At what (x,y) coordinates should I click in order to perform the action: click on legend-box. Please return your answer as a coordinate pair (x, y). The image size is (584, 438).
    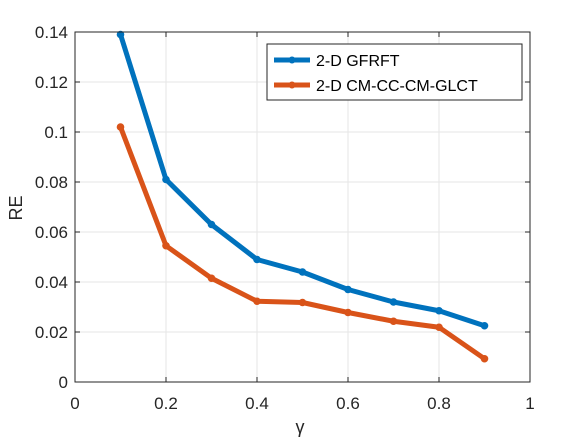
    Looking at the image, I should click on (394, 72).